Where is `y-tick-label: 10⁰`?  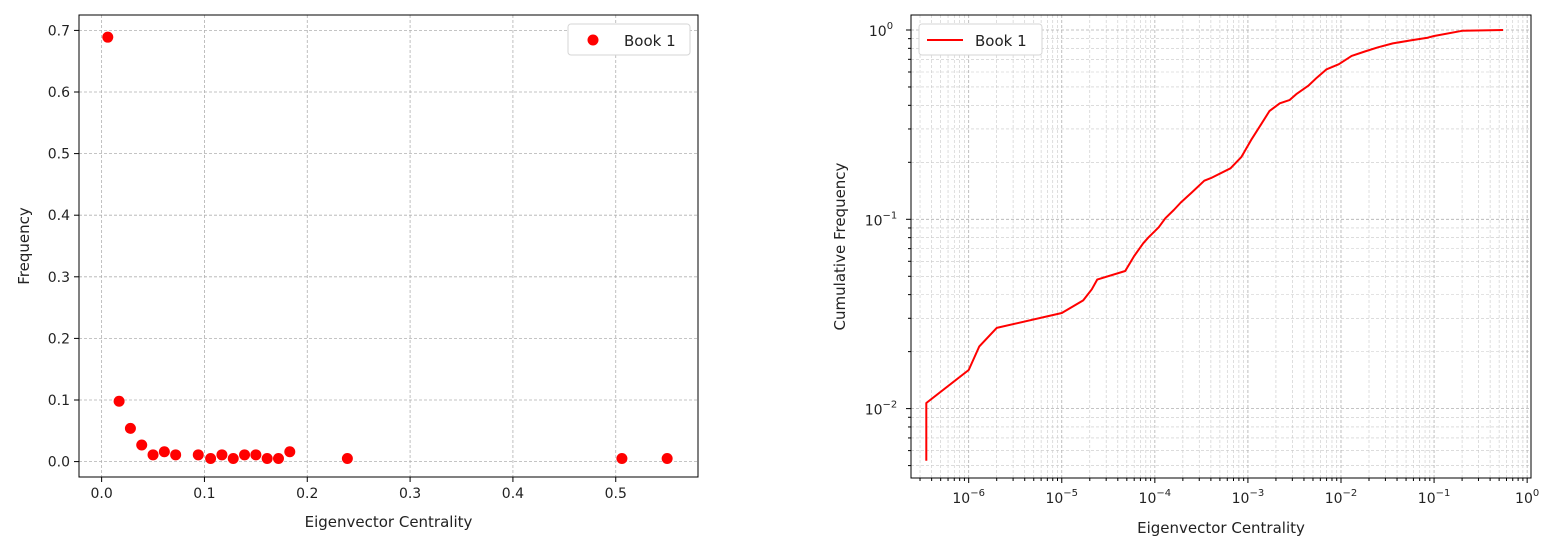 y-tick-label: 10⁰ is located at coordinates (881, 30).